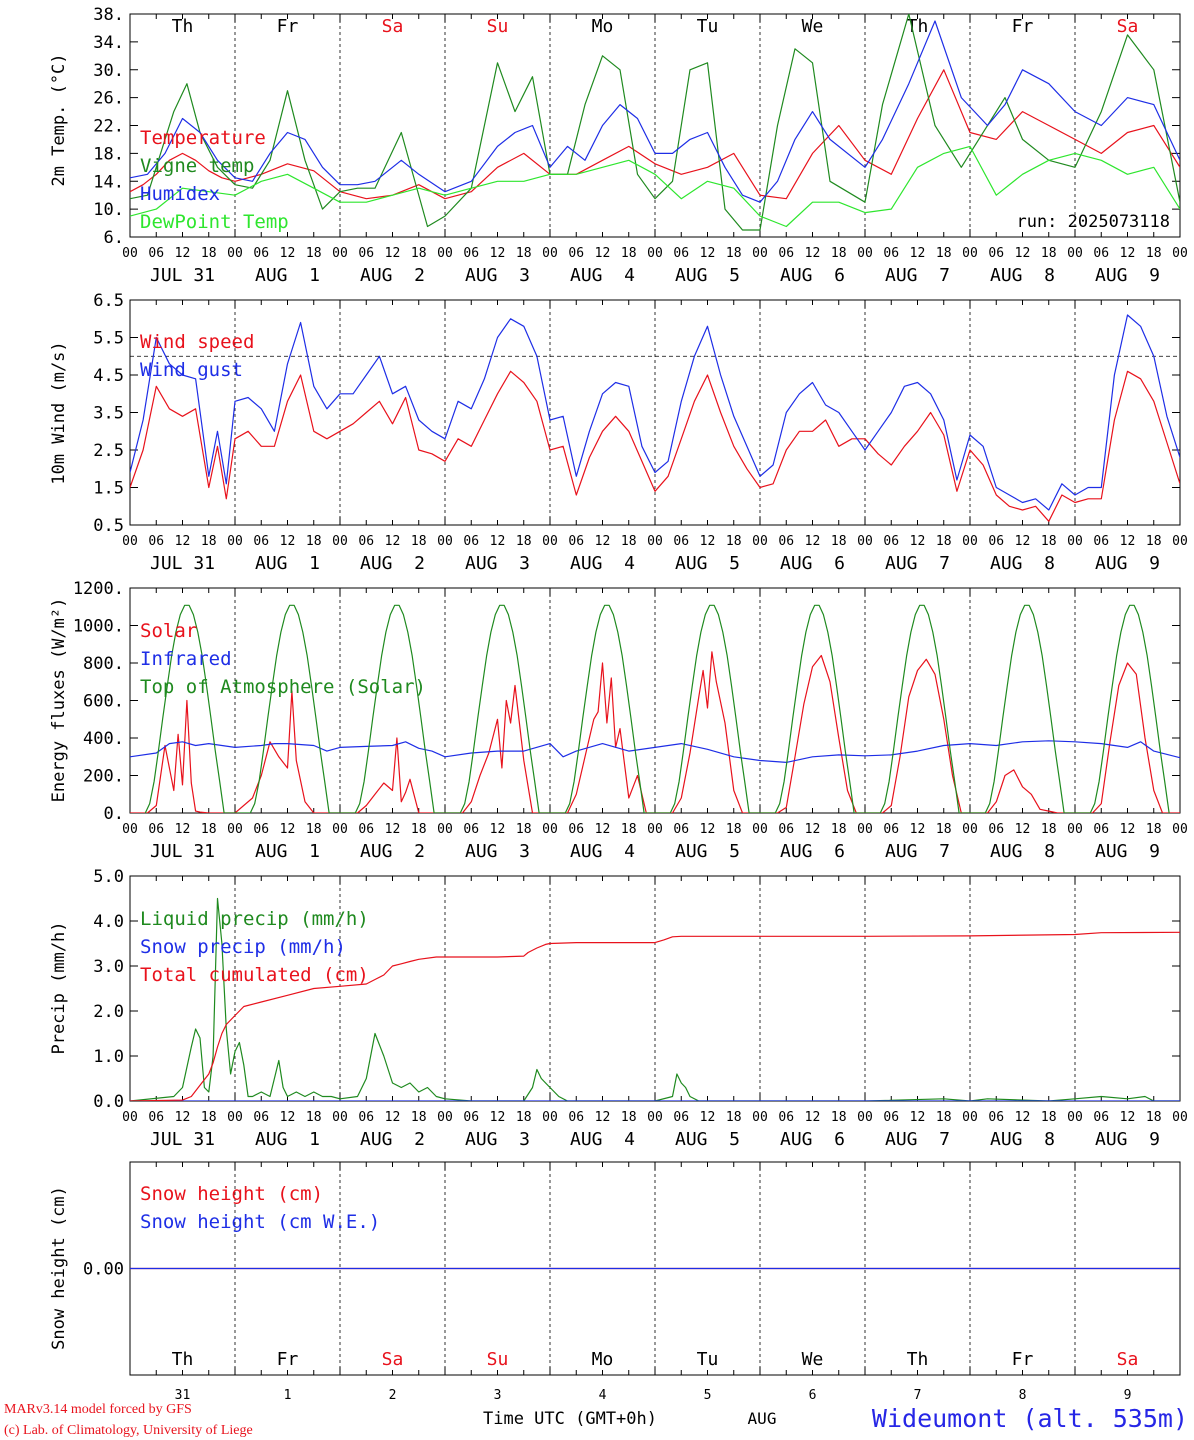 This screenshot has height=1440, width=1194. What do you see at coordinates (1022, 275) in the screenshot?
I see `date-label: AUG 8` at bounding box center [1022, 275].